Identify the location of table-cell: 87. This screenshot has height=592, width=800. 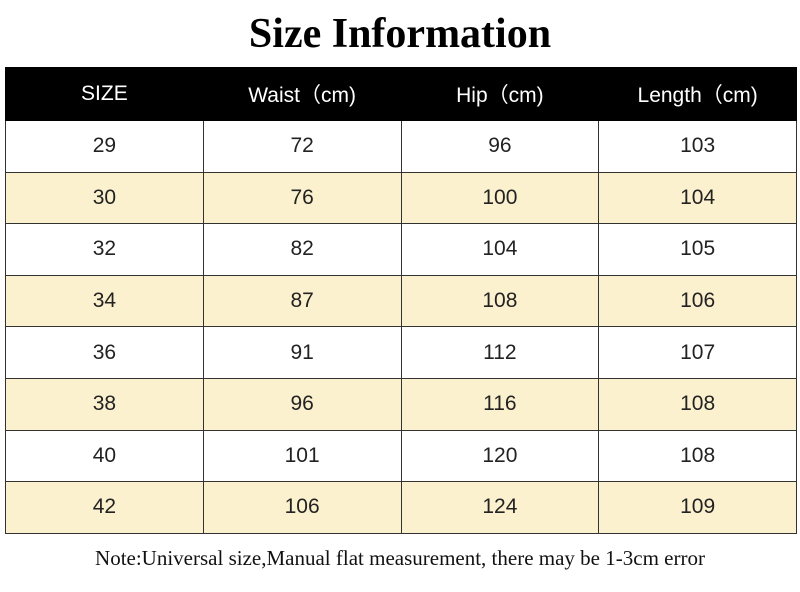
(302, 301).